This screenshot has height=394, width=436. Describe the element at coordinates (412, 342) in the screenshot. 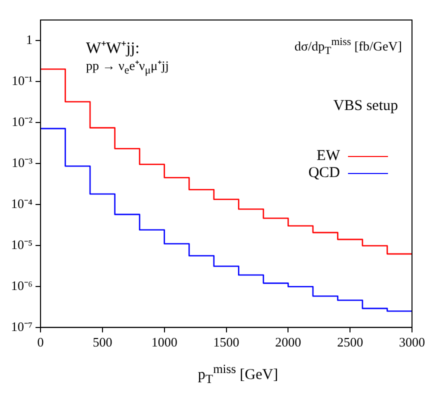

I see `x-tick-label: 3000` at that location.